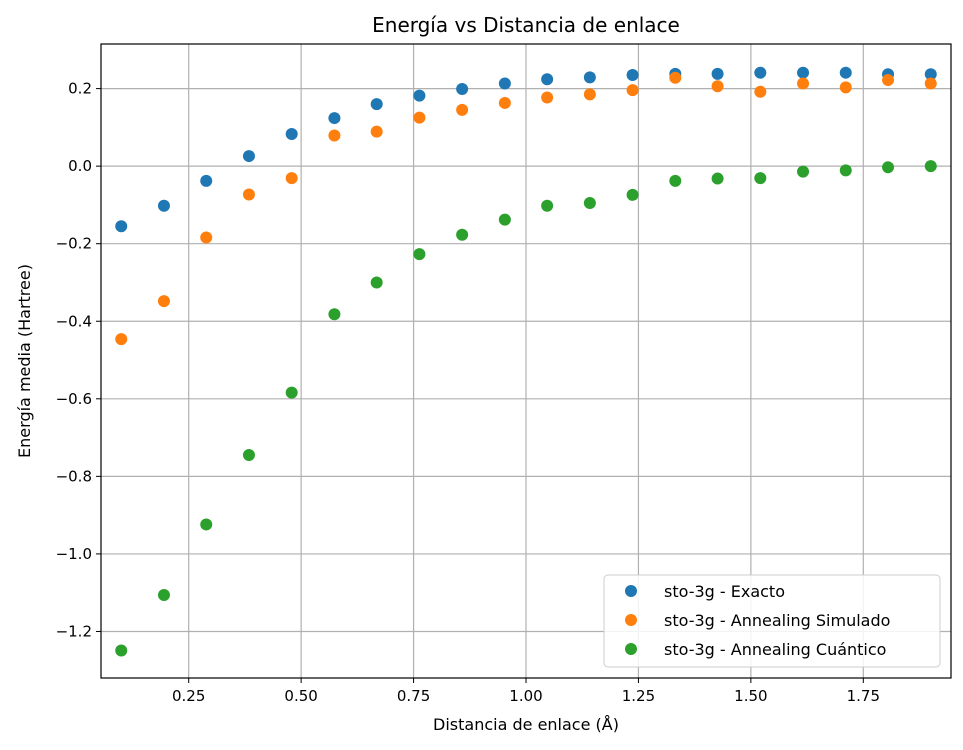  What do you see at coordinates (638, 696) in the screenshot?
I see `x-tick-label: 1.25` at bounding box center [638, 696].